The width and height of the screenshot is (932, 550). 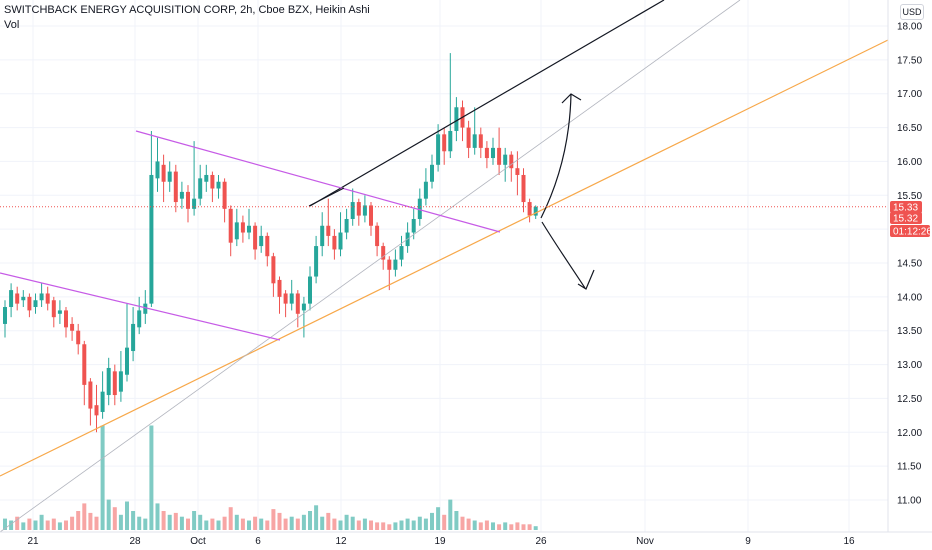 I want to click on currency-button: USD, so click(x=912, y=12).